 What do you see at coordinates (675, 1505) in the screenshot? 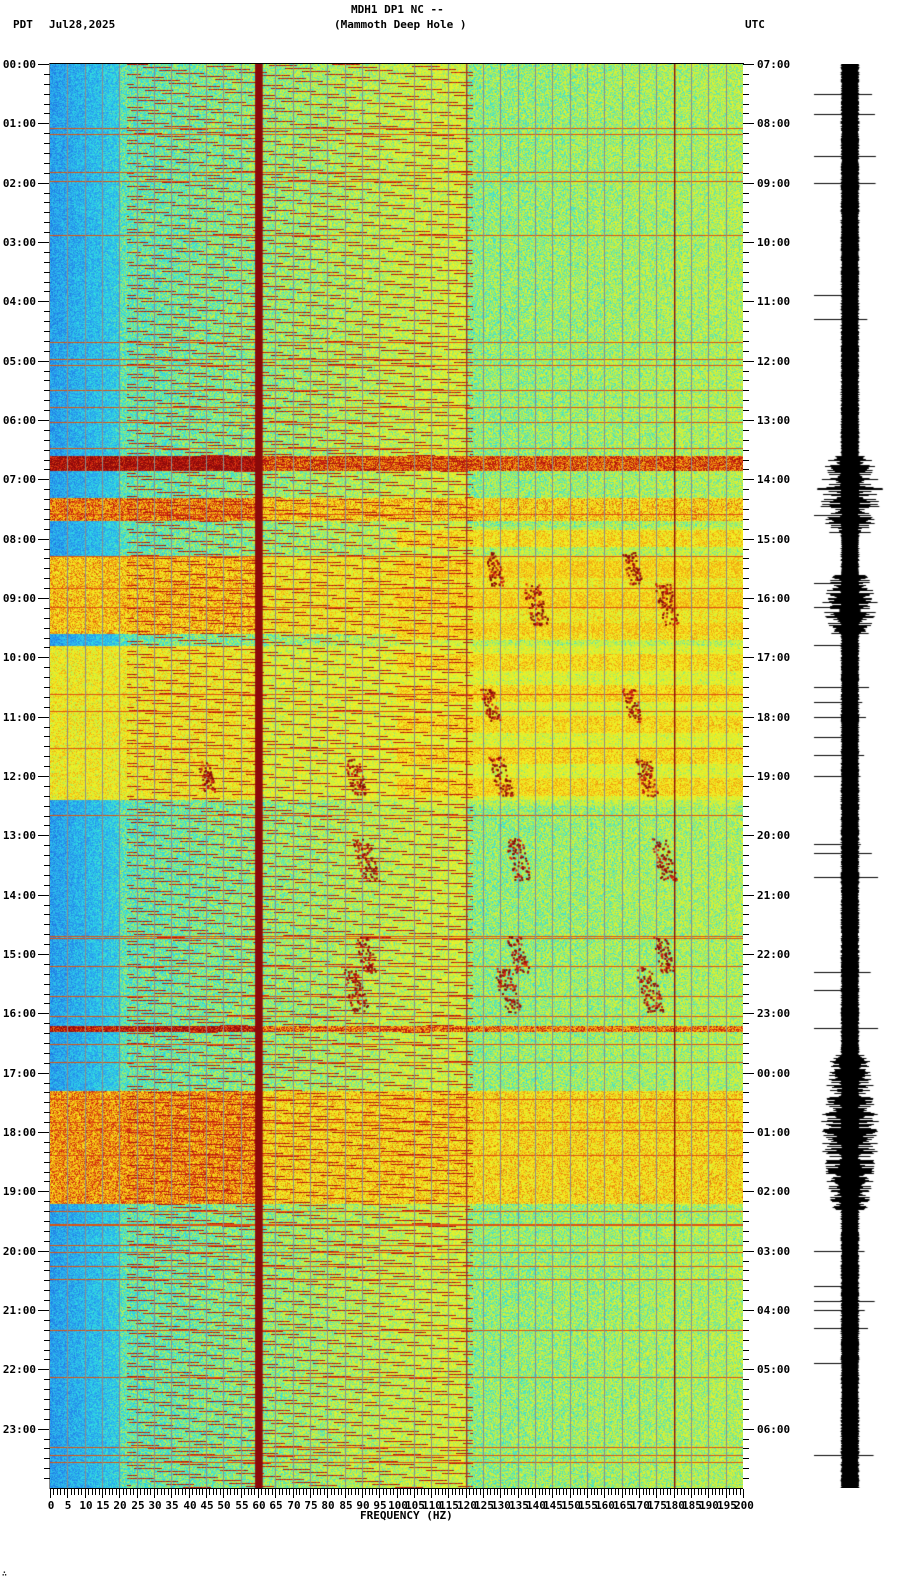
I see `x-tick-label: 180` at bounding box center [675, 1505].